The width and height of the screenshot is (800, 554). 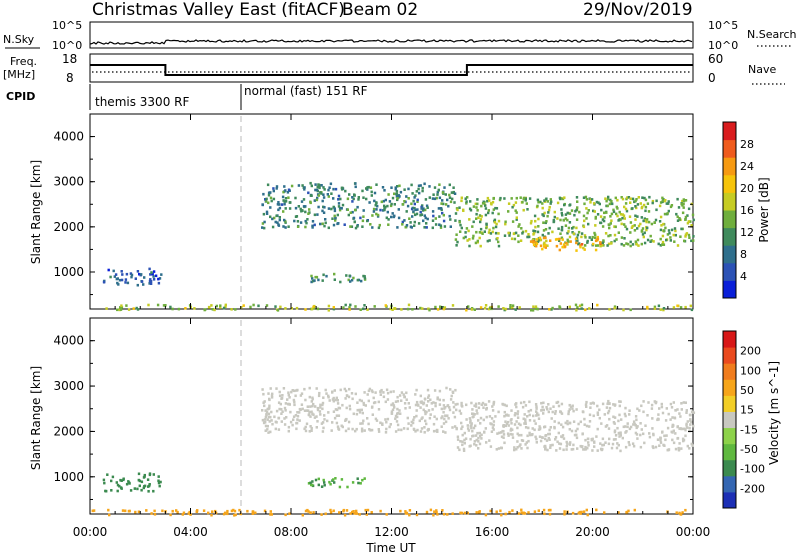 What do you see at coordinates (747, 144) in the screenshot?
I see `colorbar-tick-label: 28` at bounding box center [747, 144].